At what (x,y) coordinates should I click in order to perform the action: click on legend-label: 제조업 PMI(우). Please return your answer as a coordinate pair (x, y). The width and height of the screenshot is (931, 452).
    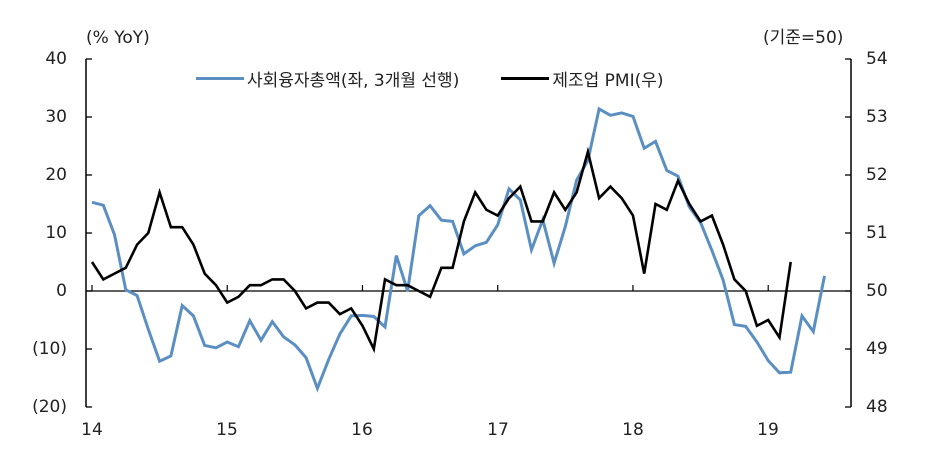
    Looking at the image, I should click on (608, 81).